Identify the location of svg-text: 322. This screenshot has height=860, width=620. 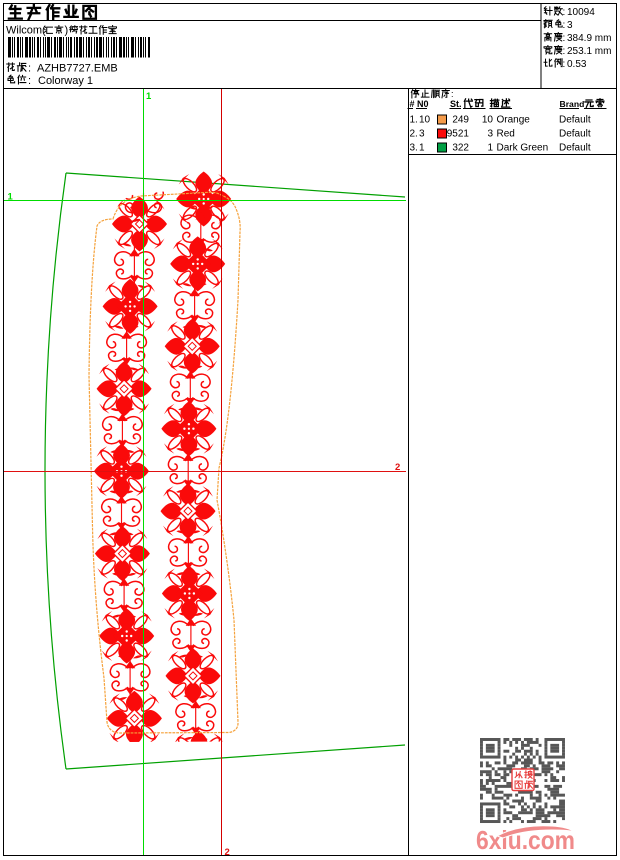
(460, 148).